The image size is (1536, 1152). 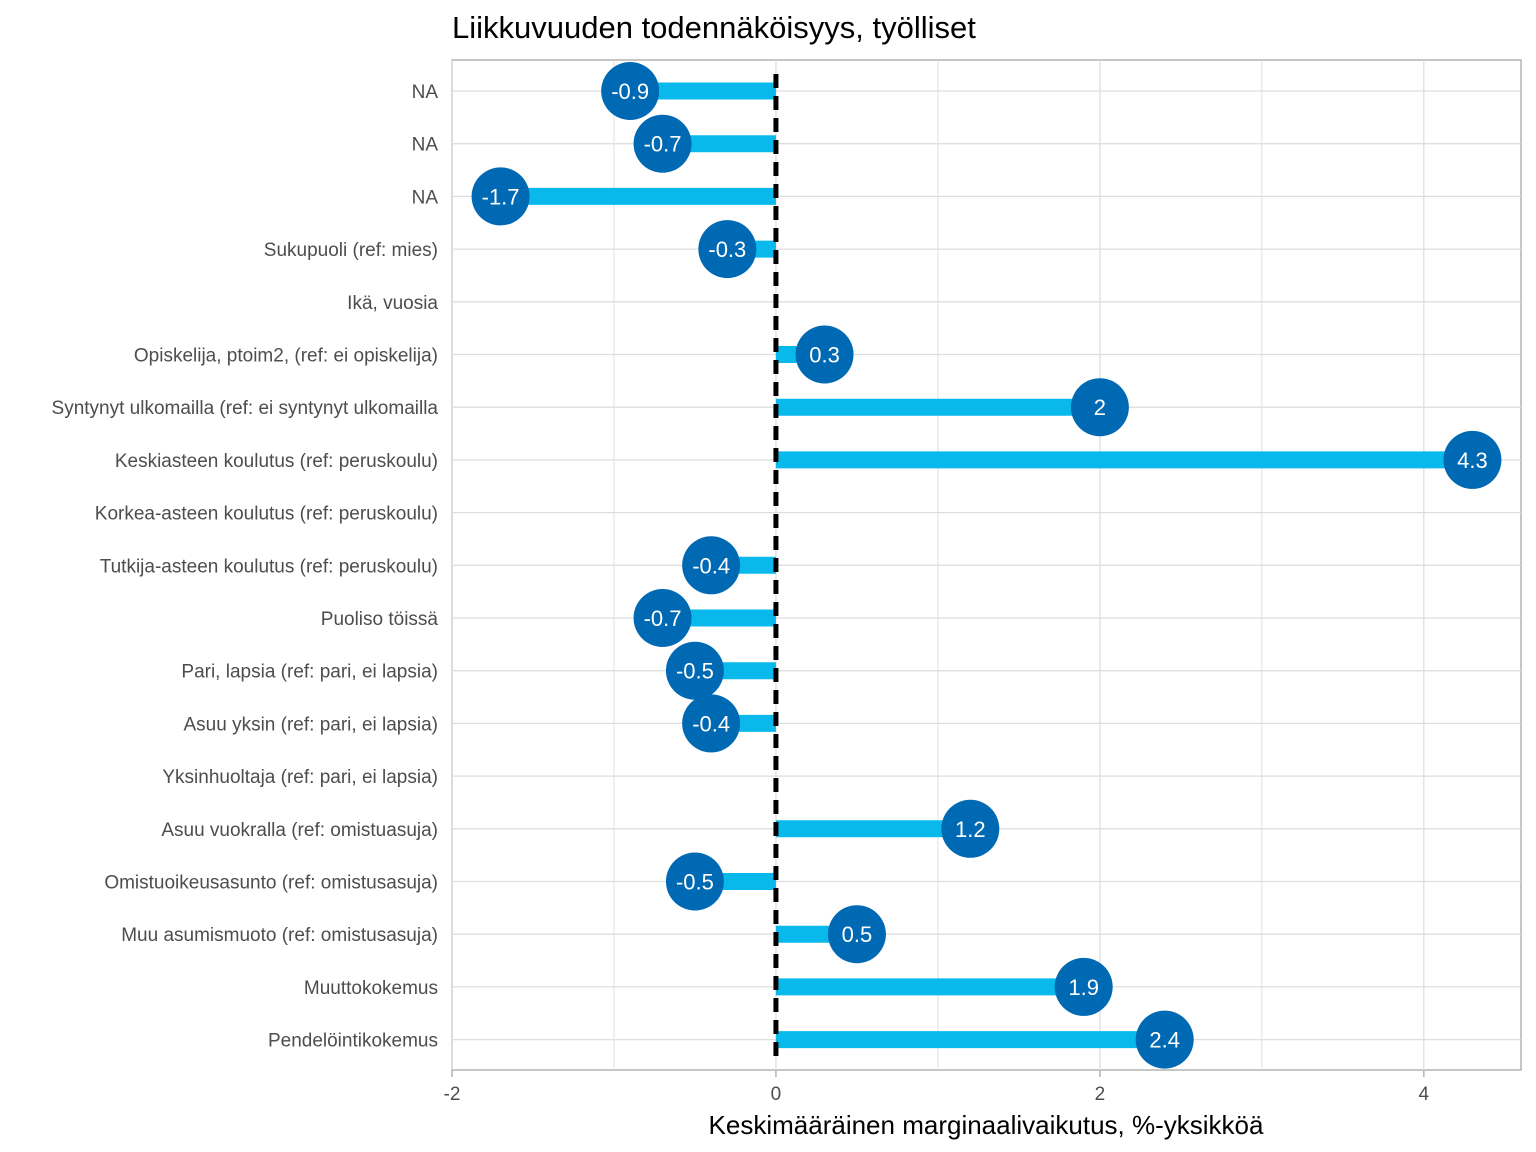 I want to click on value-label: 1.9, so click(x=1083, y=987).